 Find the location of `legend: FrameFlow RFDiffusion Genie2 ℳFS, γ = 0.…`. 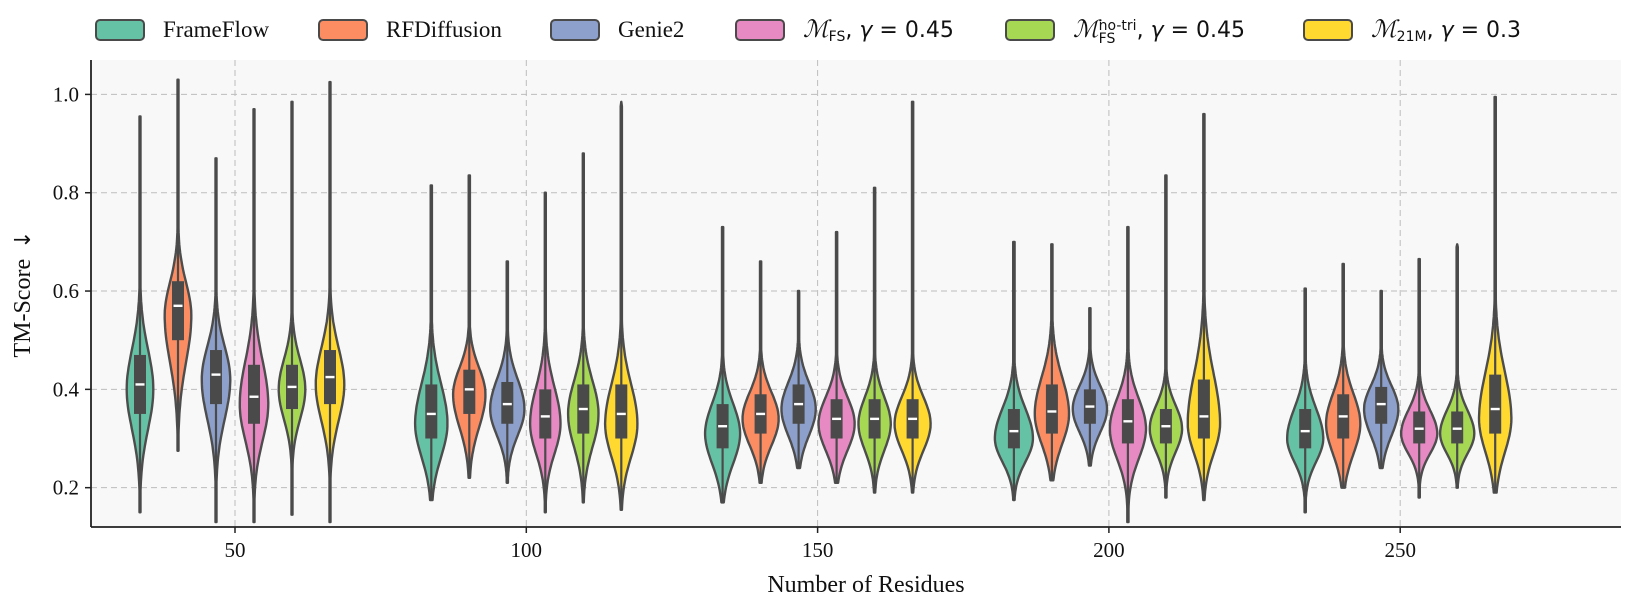

legend: FrameFlow RFDiffusion Genie2 ℳFS, γ = 0.… is located at coordinates (822, 32).